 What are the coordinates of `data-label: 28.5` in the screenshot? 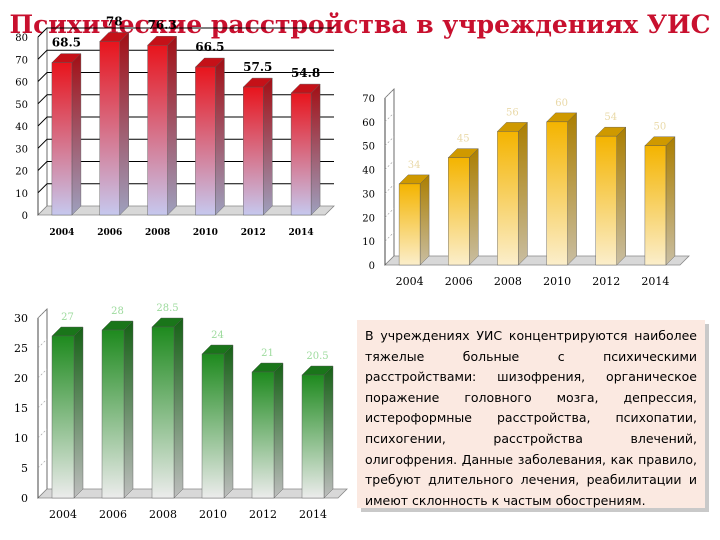 It's located at (167, 308).